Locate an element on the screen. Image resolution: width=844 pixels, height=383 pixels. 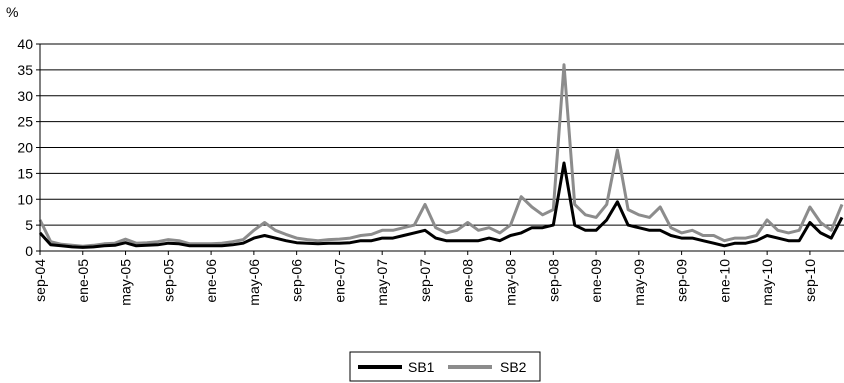
x-tick-label: ene-07 is located at coordinates (339, 281).